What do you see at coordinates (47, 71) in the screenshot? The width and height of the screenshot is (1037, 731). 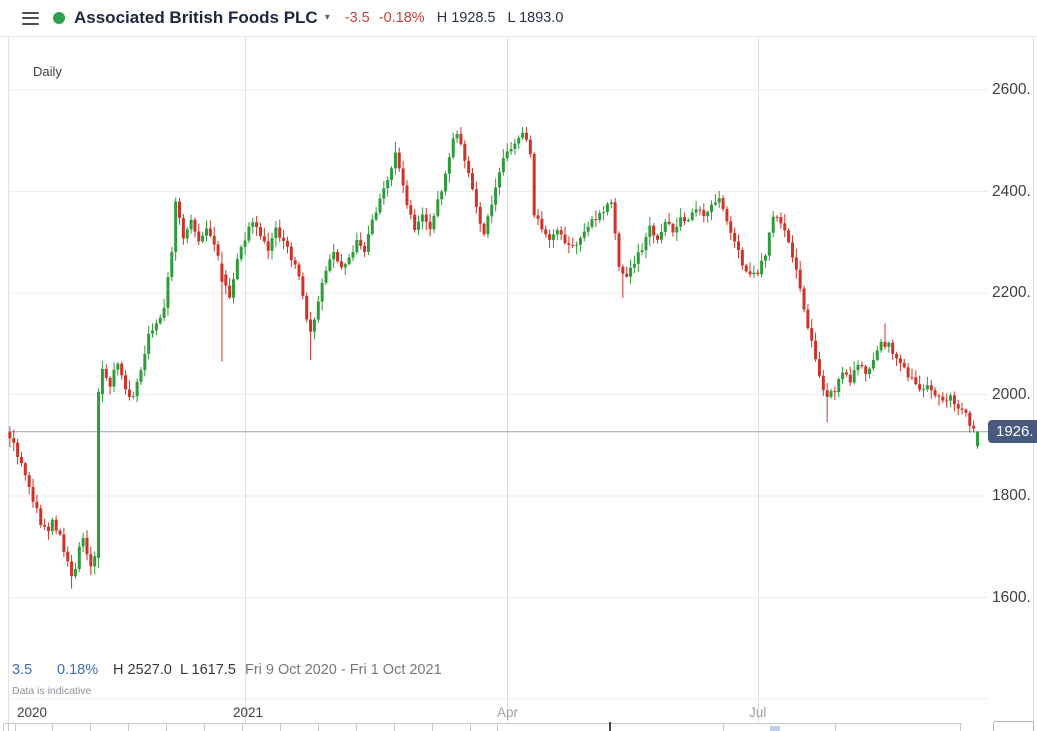 I see `interval-label: Daily` at bounding box center [47, 71].